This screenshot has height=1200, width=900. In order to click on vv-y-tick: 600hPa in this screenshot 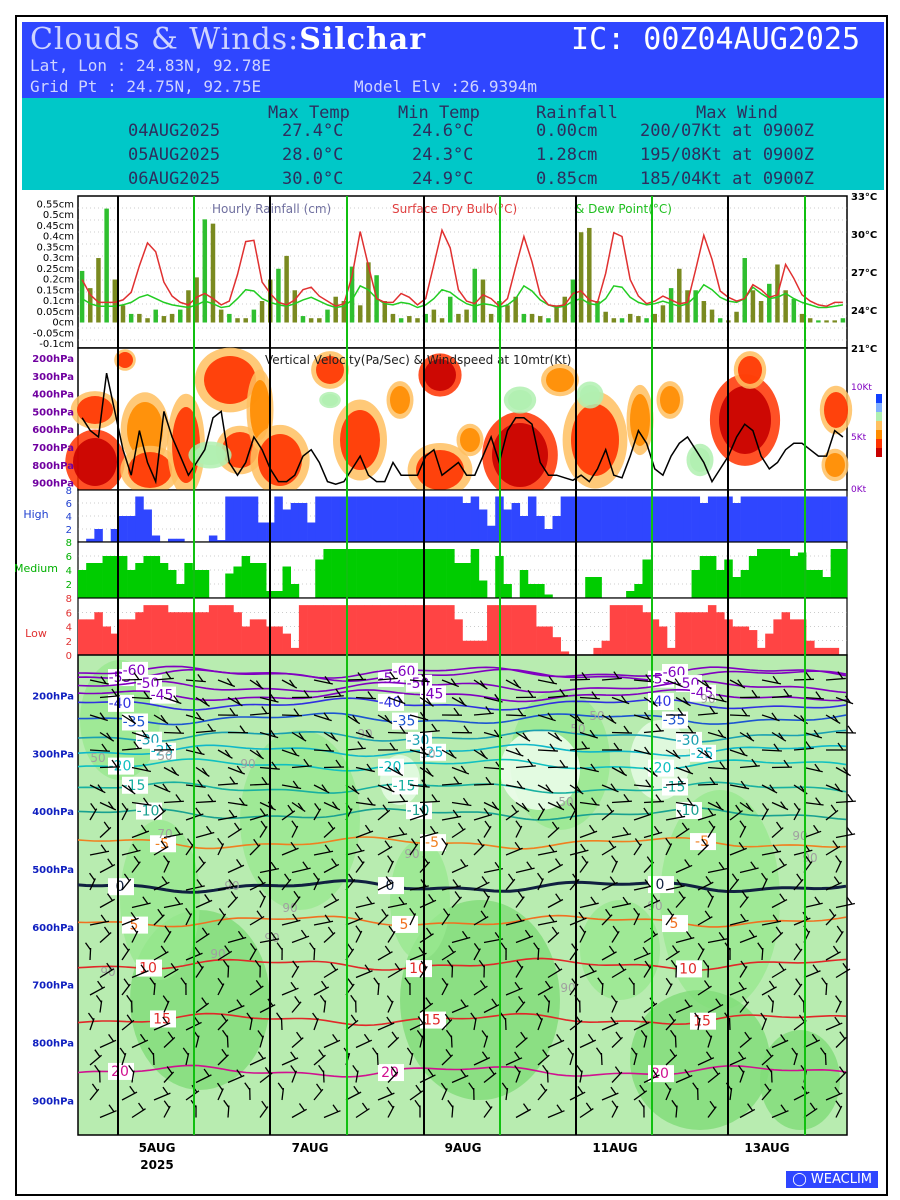, I will do `click(53, 430)`.